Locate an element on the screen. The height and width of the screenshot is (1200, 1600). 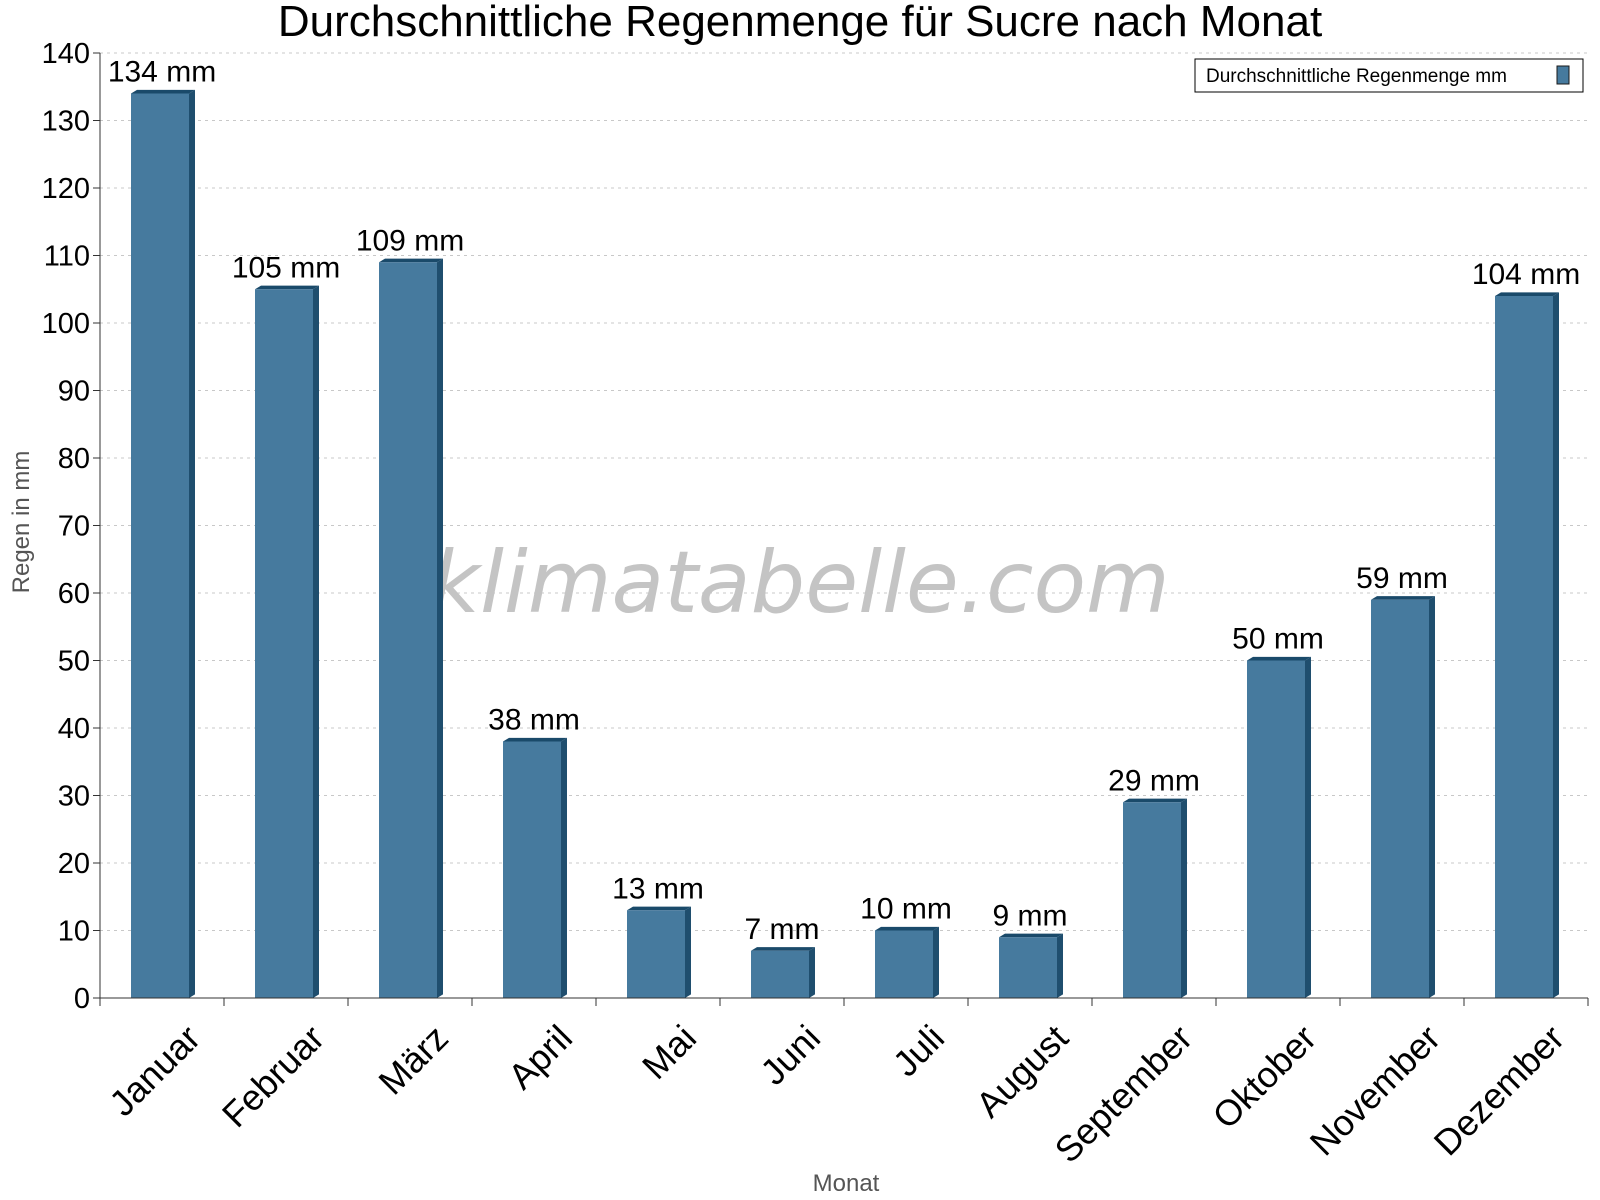
y-tick-label: 120 is located at coordinates (66, 189).